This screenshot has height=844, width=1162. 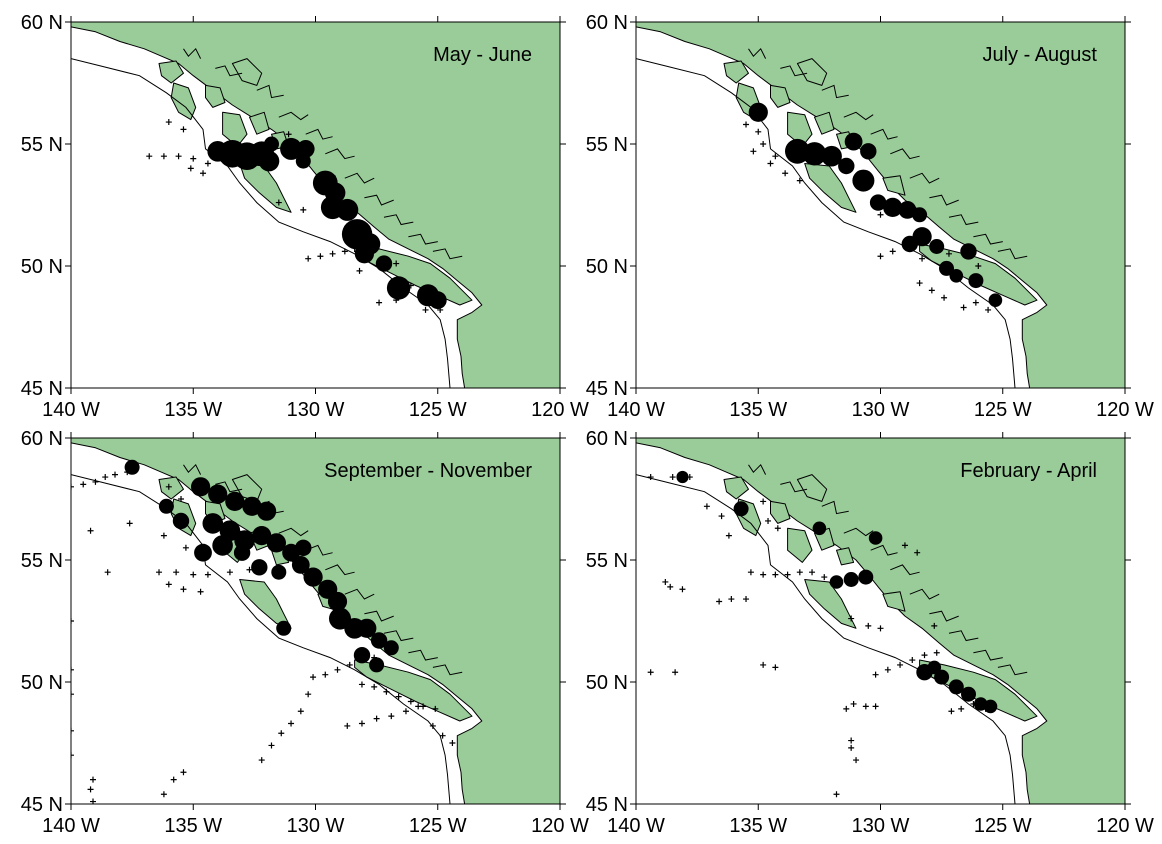 I want to click on panel-title: May - June, so click(x=482, y=55).